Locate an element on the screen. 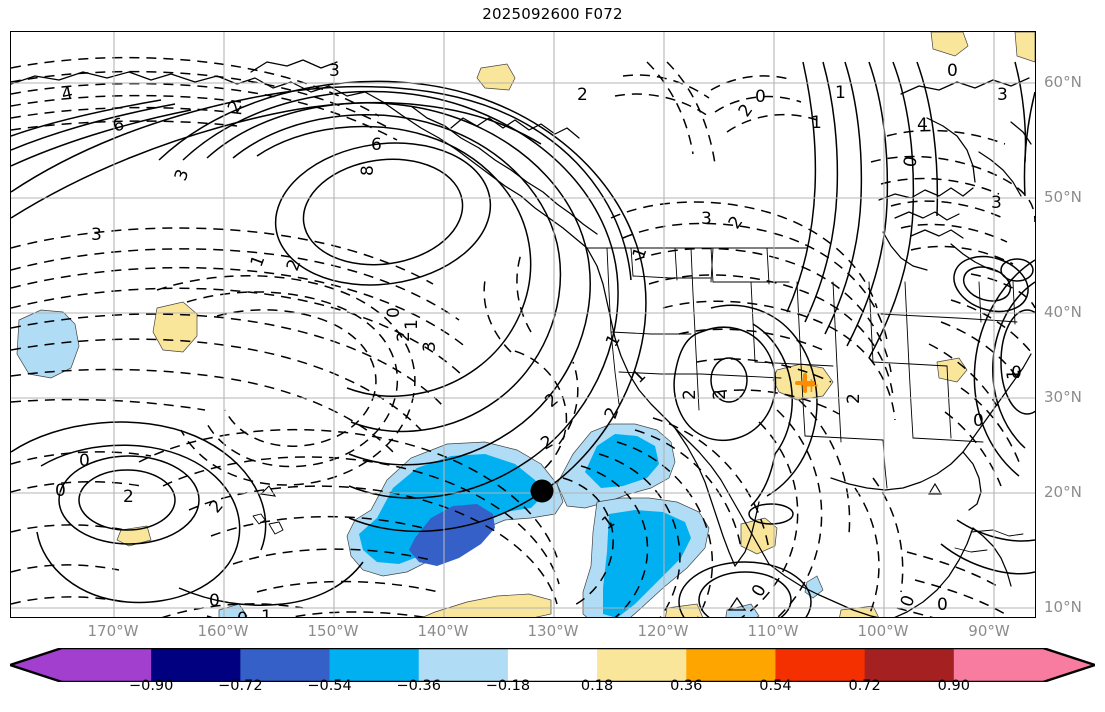  contour-label-3b: 3 is located at coordinates (430, 346).